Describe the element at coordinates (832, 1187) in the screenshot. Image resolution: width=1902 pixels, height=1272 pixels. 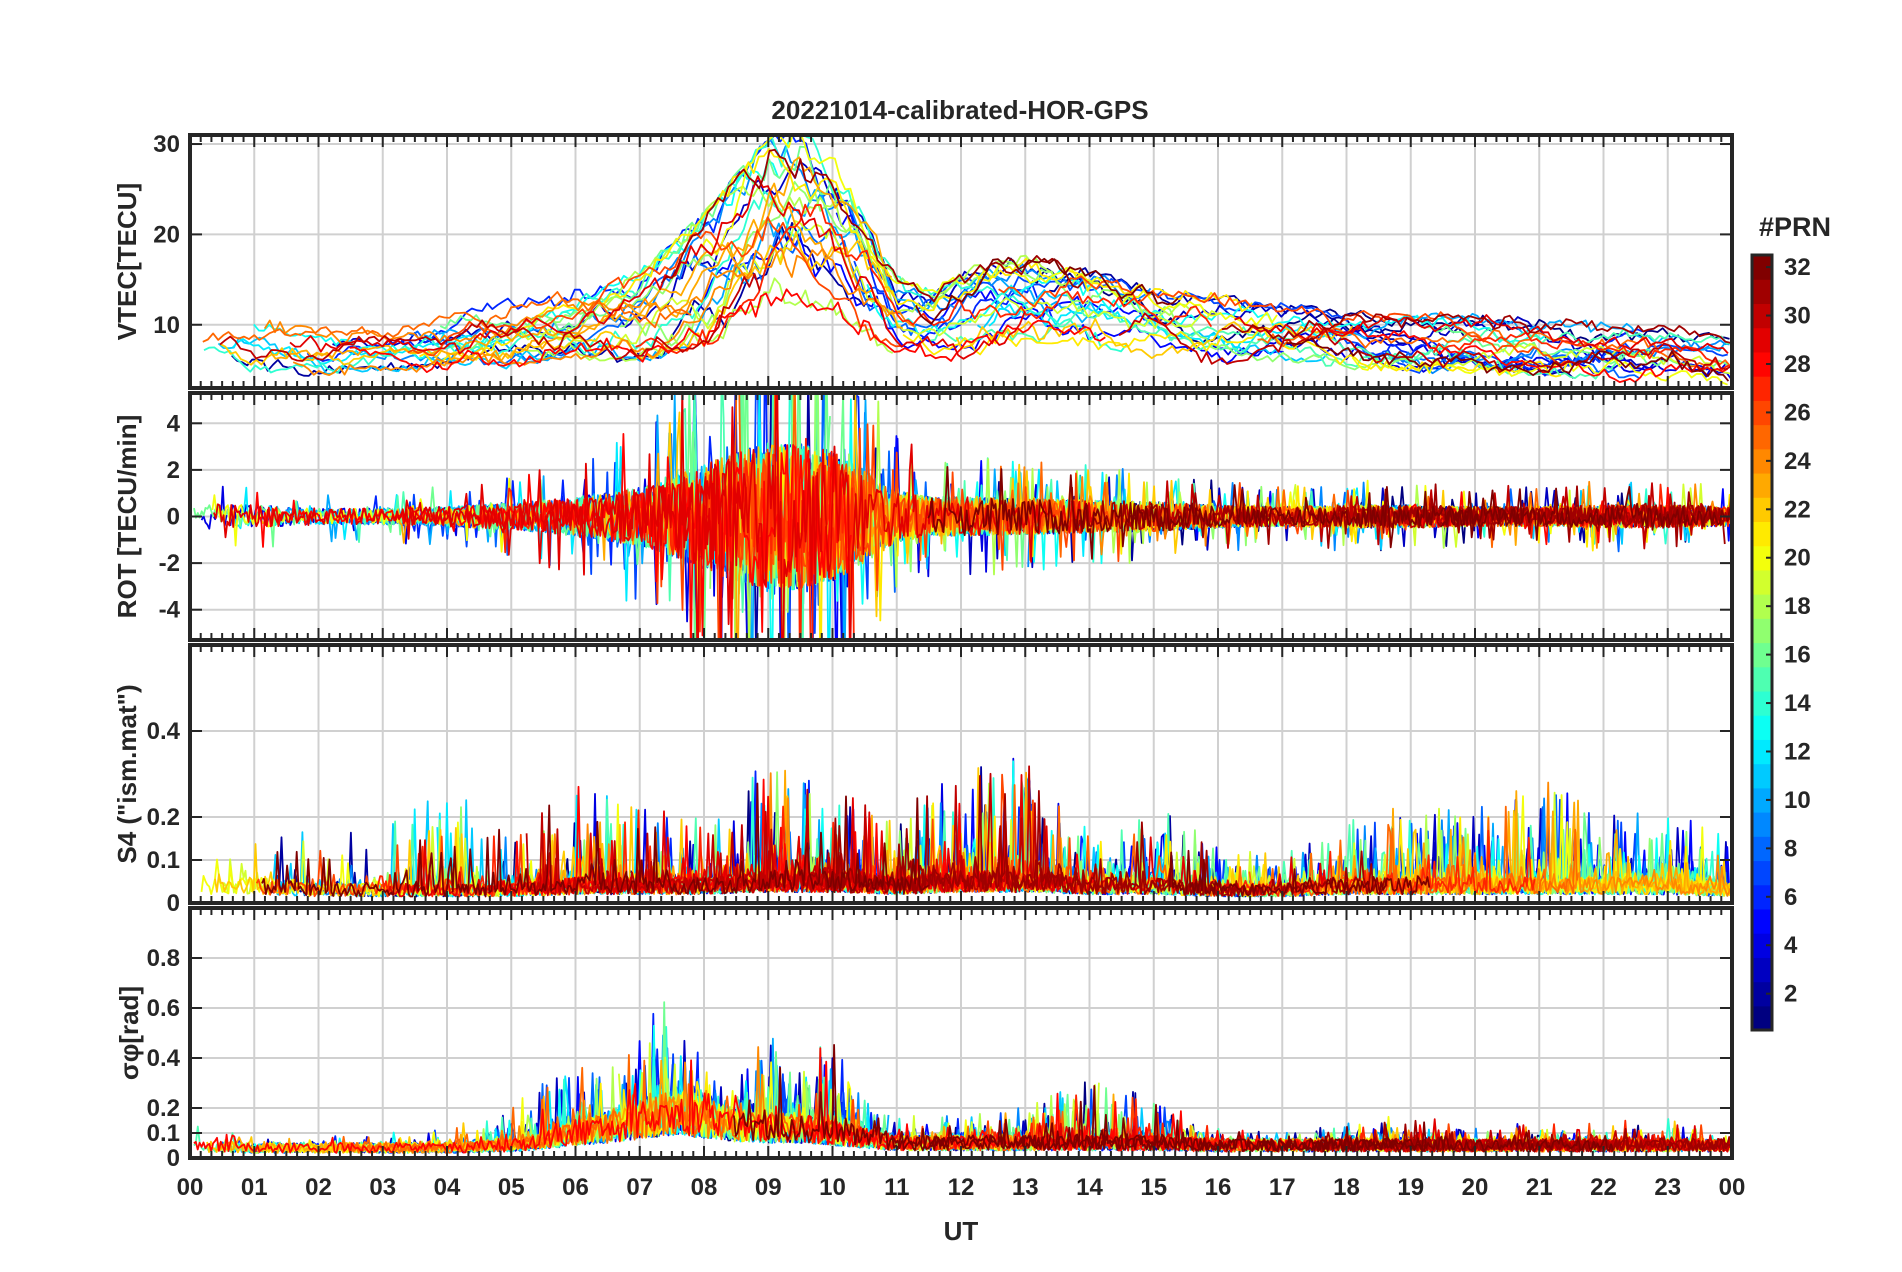
I see `x-tick-label: 10` at that location.